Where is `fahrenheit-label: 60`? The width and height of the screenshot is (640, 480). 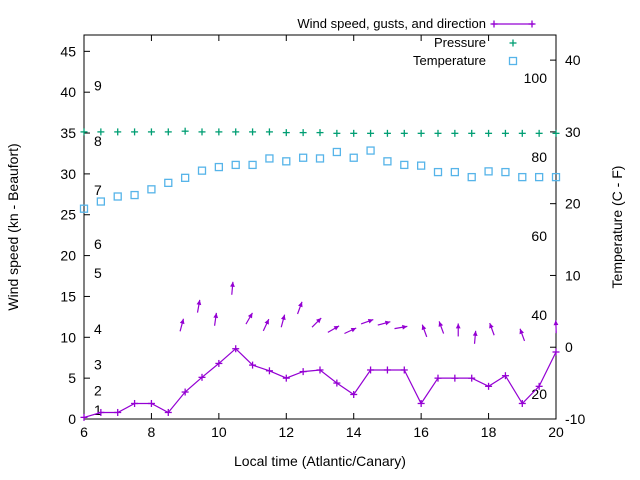
fahrenheit-label: 60 is located at coordinates (539, 236).